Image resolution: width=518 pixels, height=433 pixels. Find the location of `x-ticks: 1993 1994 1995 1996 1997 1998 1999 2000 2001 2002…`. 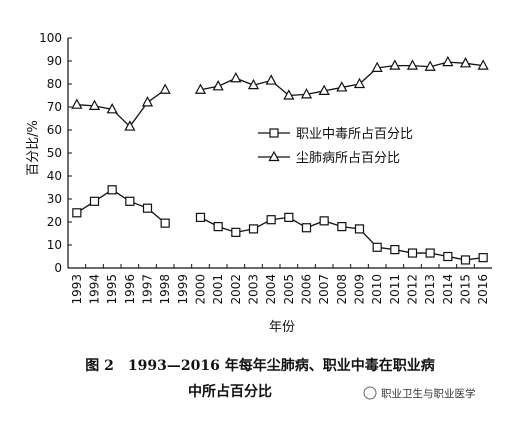

x-ticks: 1993 1994 1995 1996 1997 1998 1999 2000 2001 2002… is located at coordinates (280, 284).